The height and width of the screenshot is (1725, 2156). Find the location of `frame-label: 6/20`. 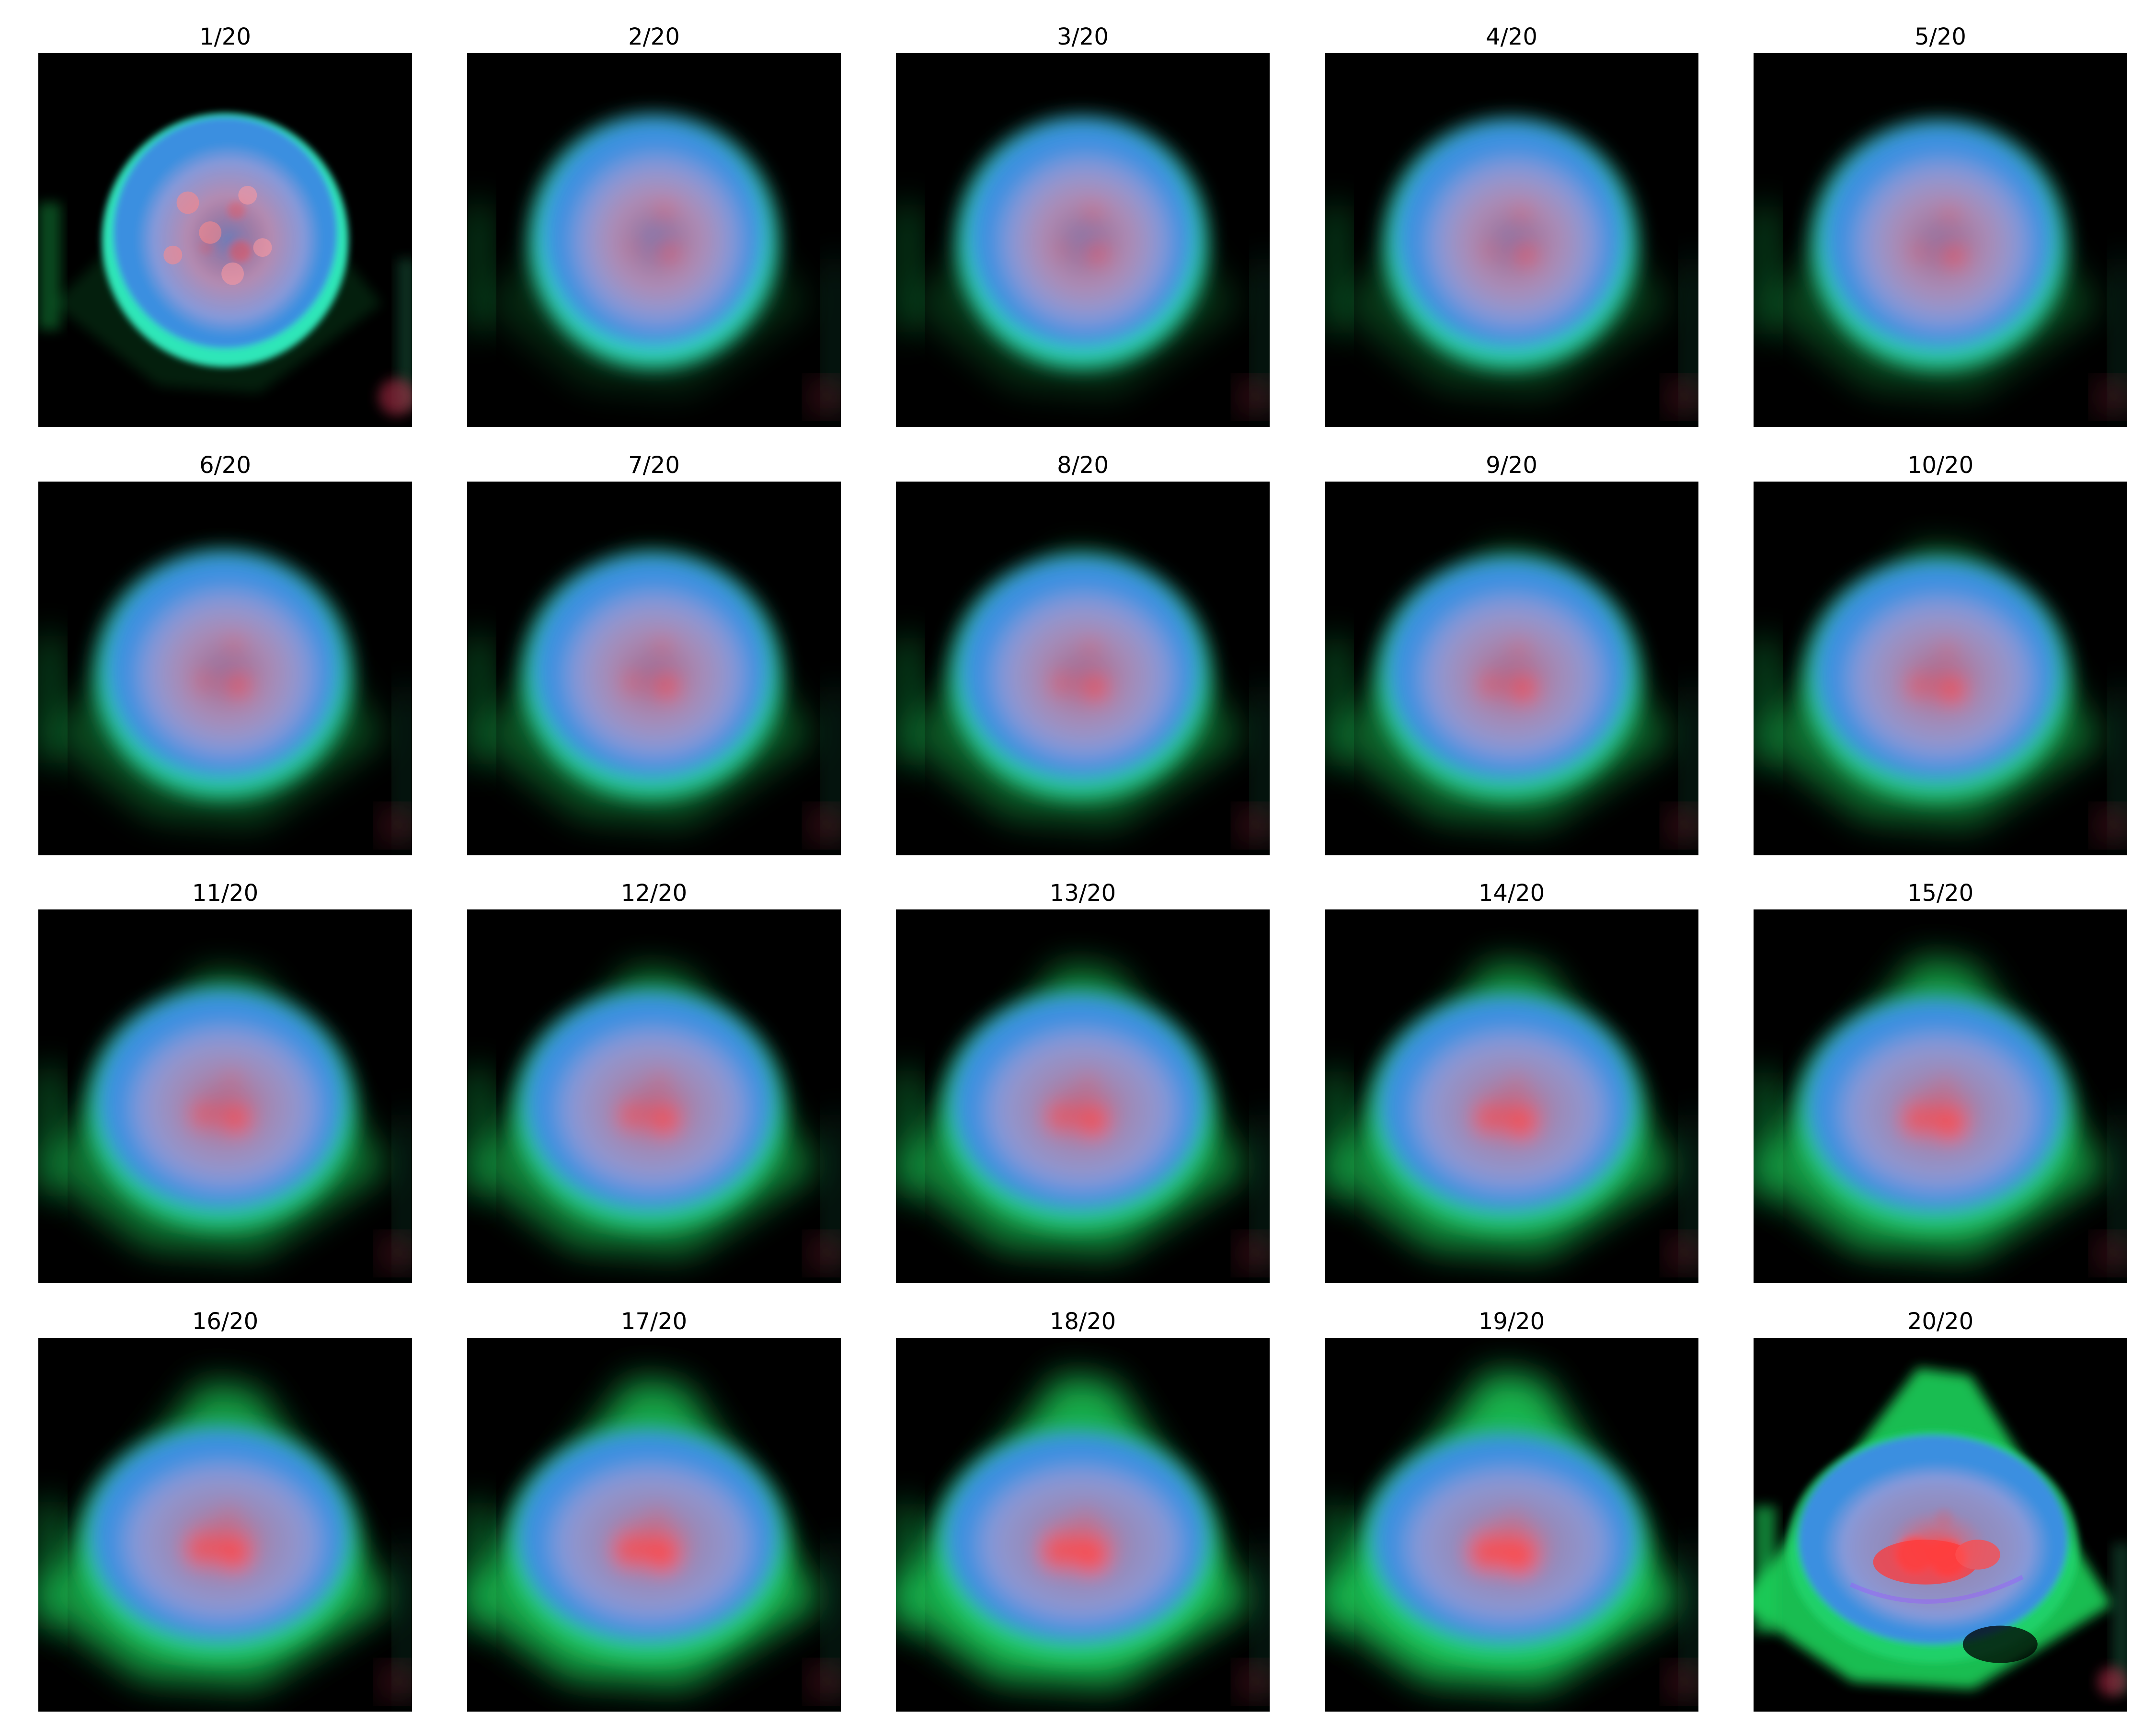

frame-label: 6/20 is located at coordinates (225, 466).